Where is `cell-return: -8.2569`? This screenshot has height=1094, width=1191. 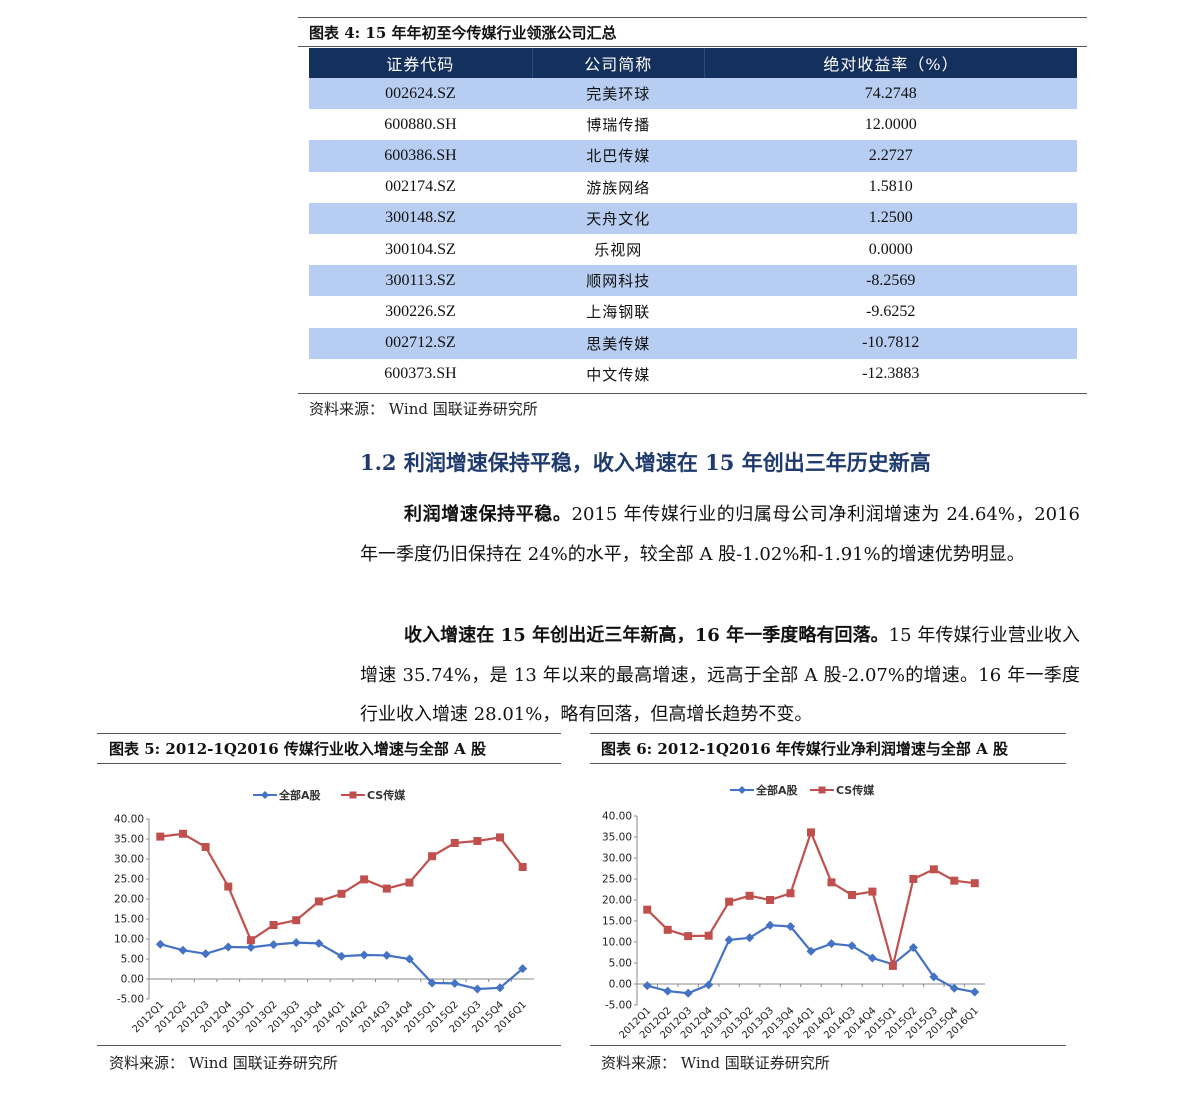
cell-return: -8.2569 is located at coordinates (890, 281).